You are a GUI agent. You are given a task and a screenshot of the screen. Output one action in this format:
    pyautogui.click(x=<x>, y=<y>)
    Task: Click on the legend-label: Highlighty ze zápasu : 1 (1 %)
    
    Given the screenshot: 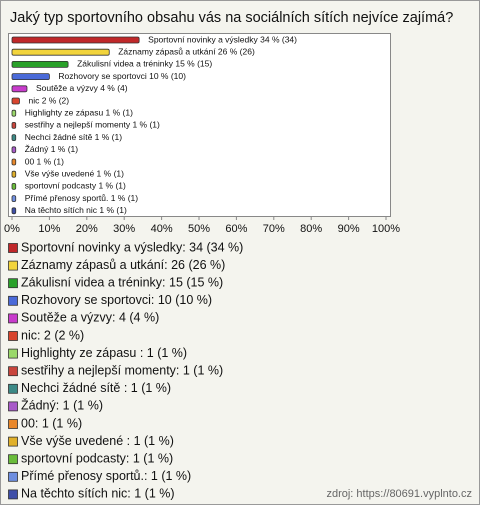 What is the action you would take?
    pyautogui.click(x=104, y=353)
    